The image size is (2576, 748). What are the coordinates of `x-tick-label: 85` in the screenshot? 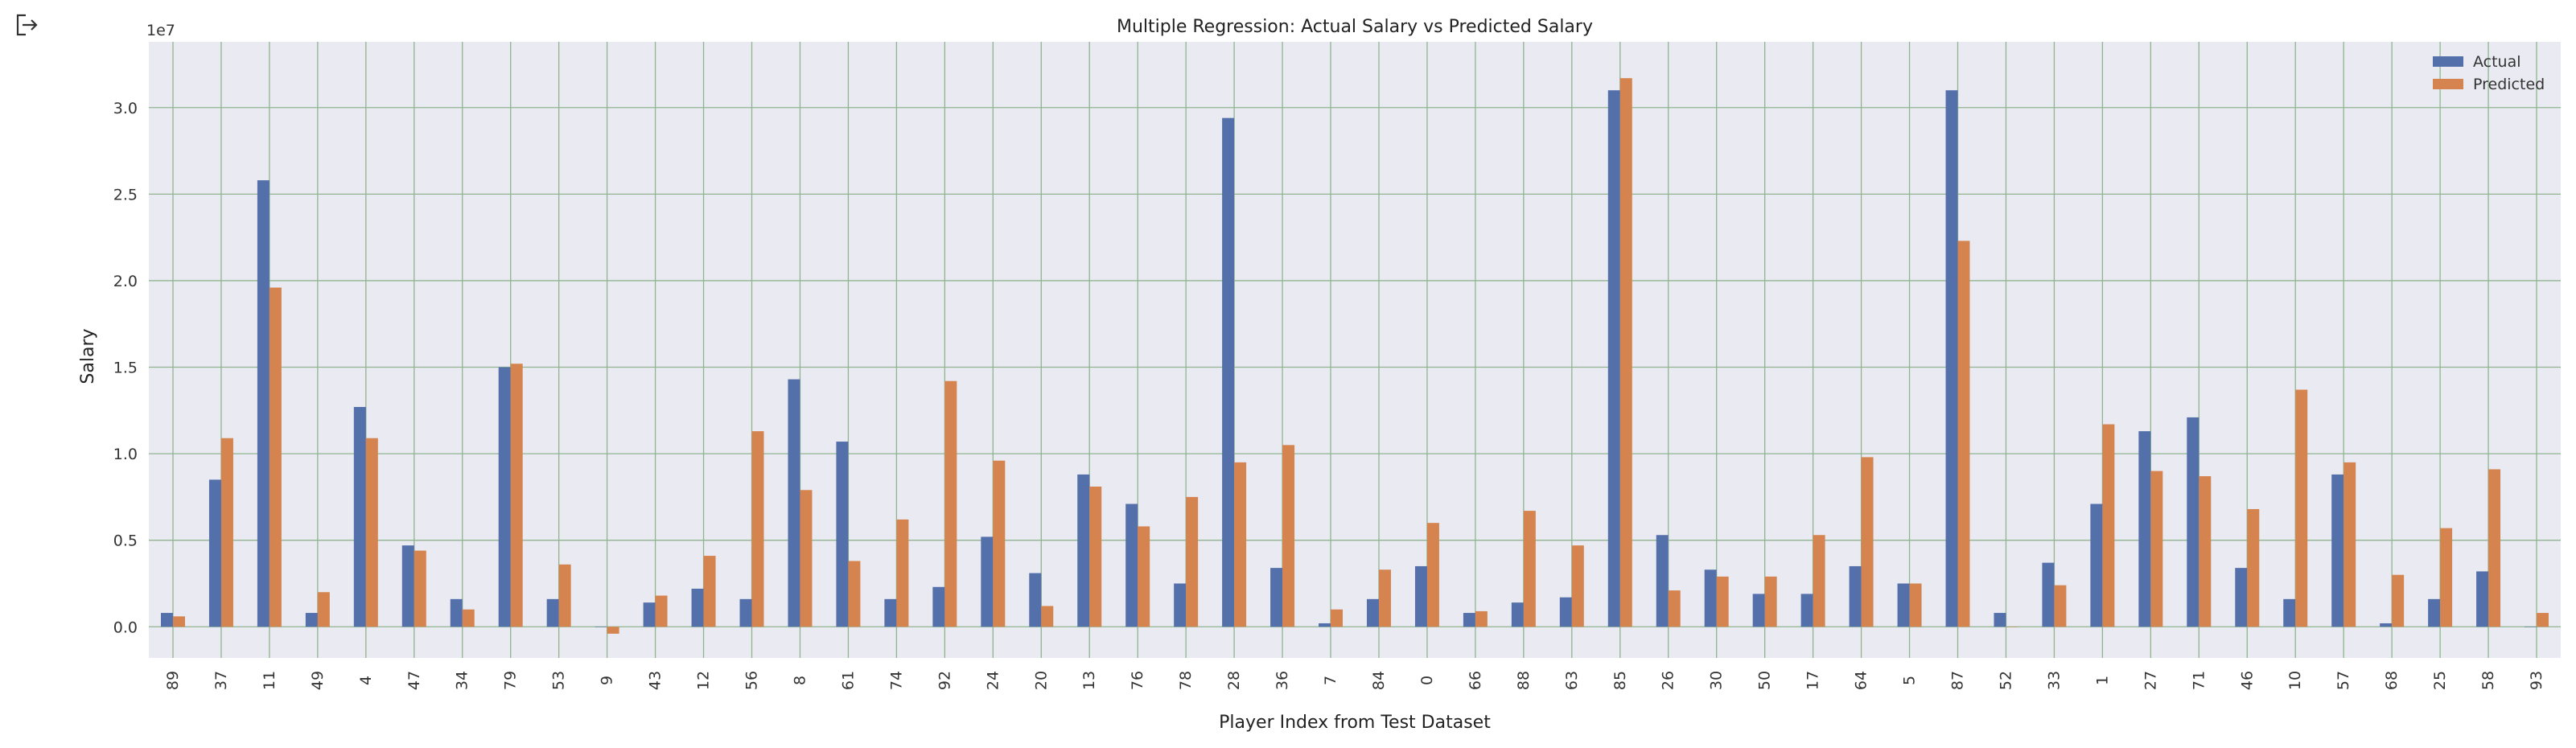 It's located at (1620, 680).